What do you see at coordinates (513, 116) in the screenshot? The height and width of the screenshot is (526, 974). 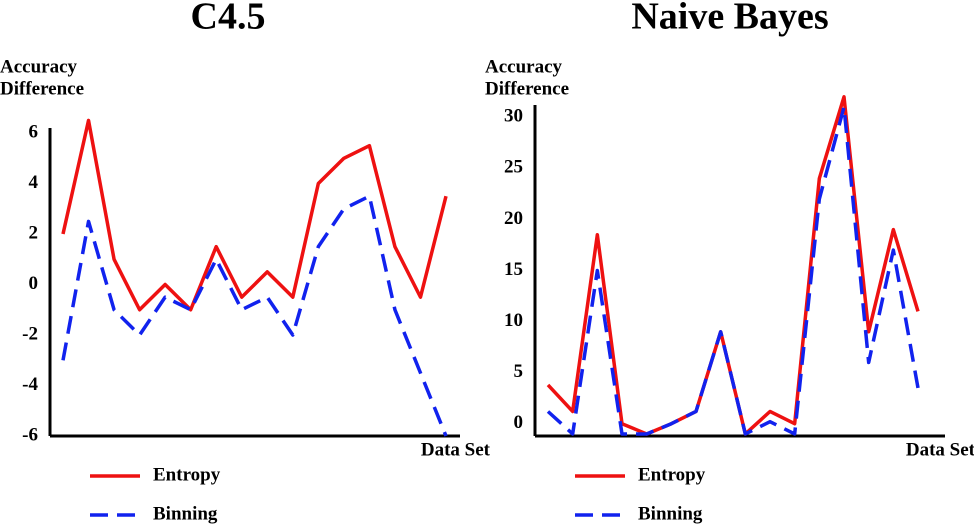 I see `y-tick-label: 30` at bounding box center [513, 116].